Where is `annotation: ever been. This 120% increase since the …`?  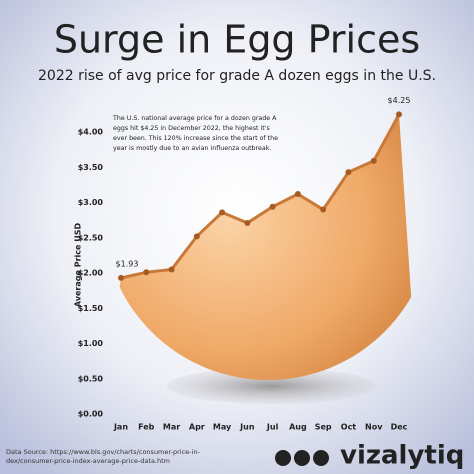 annotation: ever been. This 120% increase since the … is located at coordinates (195, 138).